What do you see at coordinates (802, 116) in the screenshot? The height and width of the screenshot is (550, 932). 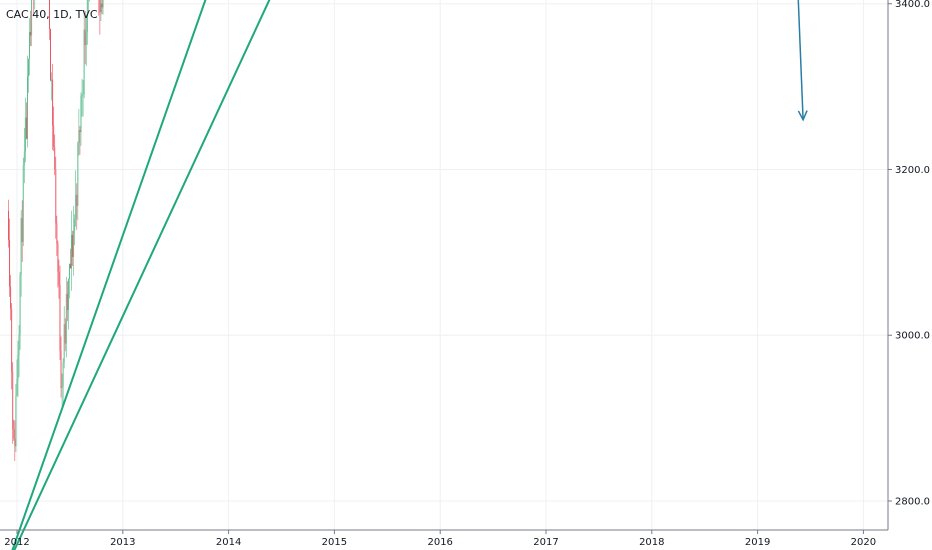 I see `projection-arrow-head` at bounding box center [802, 116].